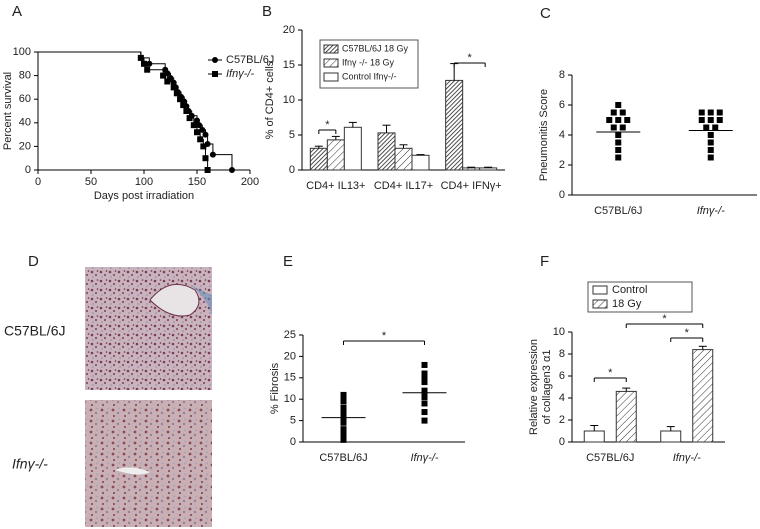 This screenshot has height=529, width=760. I want to click on panel-letter: E, so click(288, 261).